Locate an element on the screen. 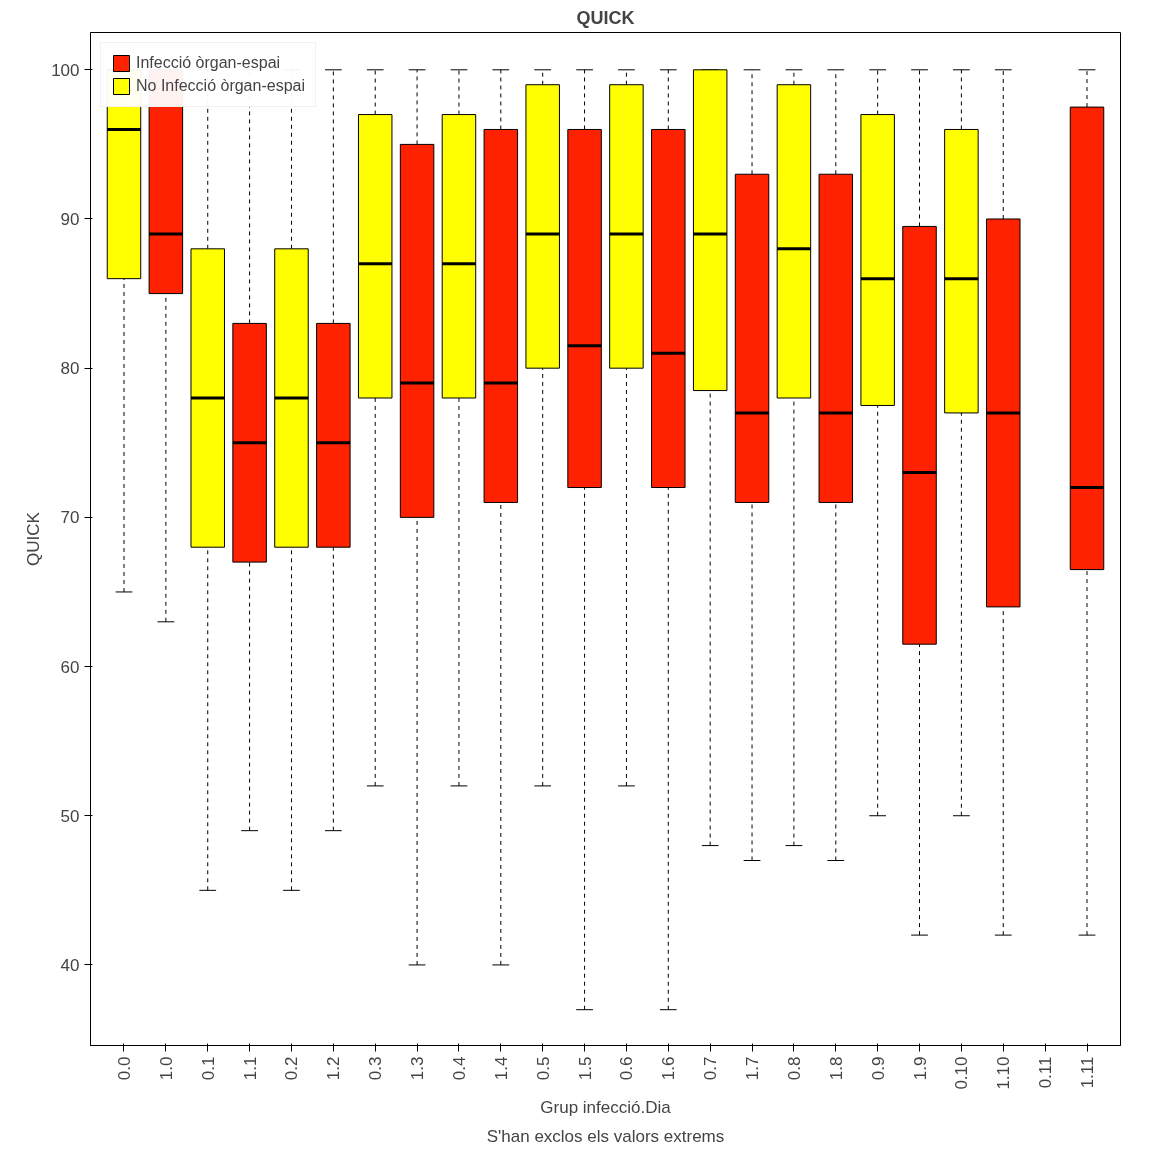 This screenshot has width=1151, height=1168. x-tick-label: 1.10 is located at coordinates (1004, 1073).